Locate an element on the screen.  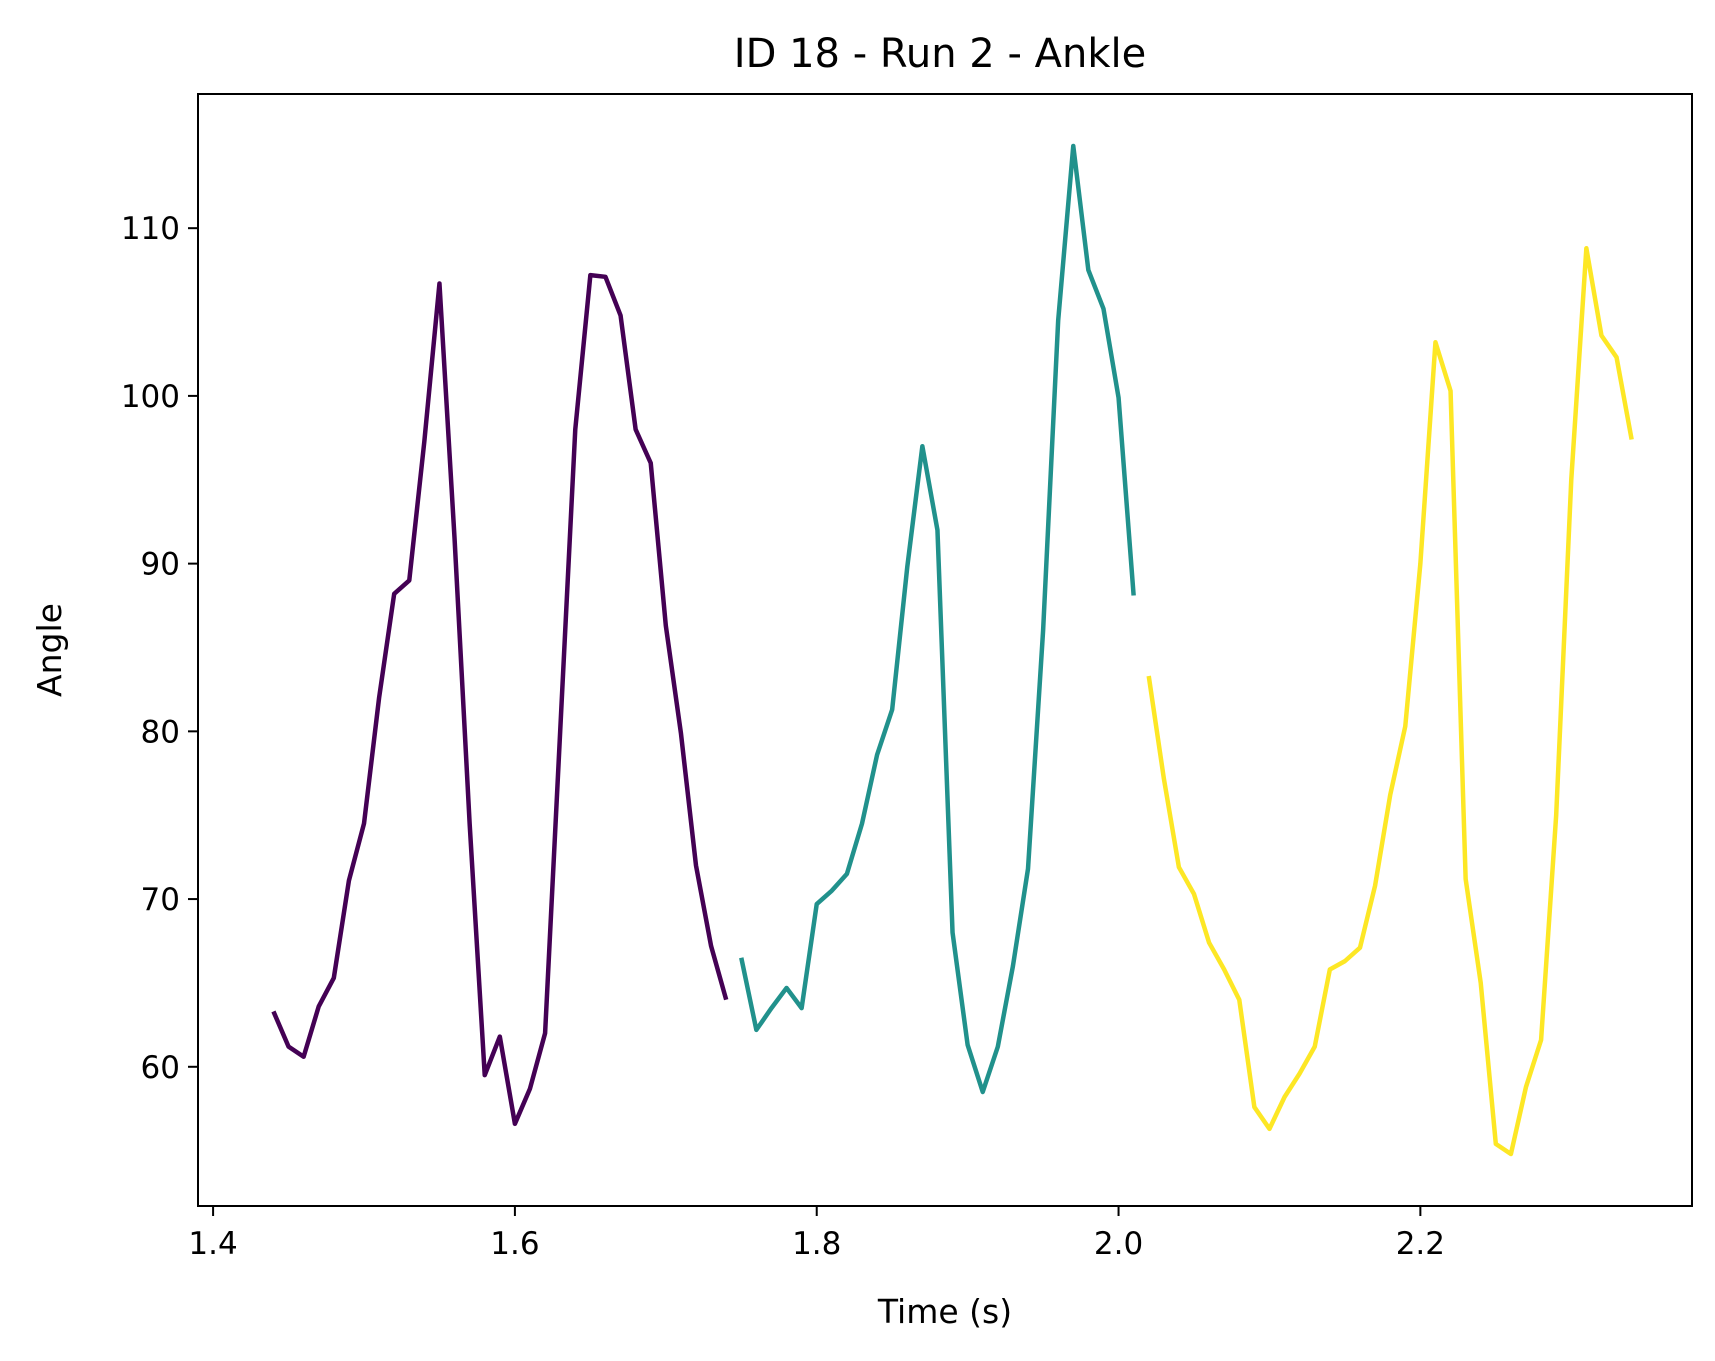
x-axis-label: Time (s) is located at coordinates (944, 1311).